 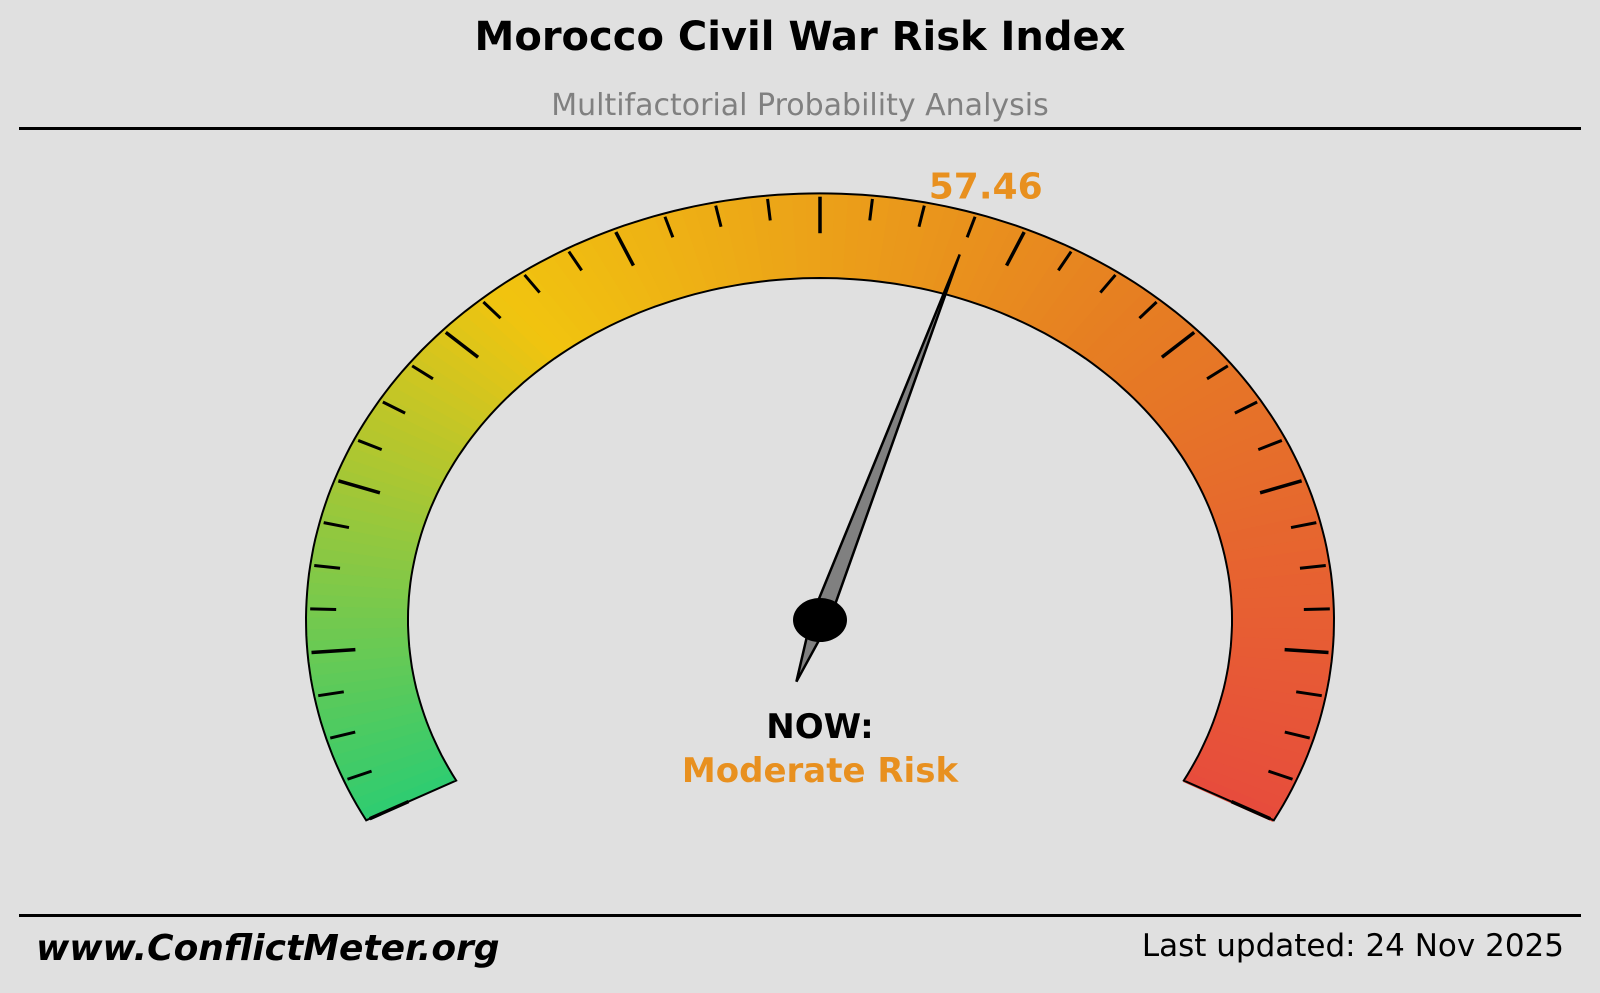 What do you see at coordinates (986, 187) in the screenshot?
I see `gauge-value-label: 57.46` at bounding box center [986, 187].